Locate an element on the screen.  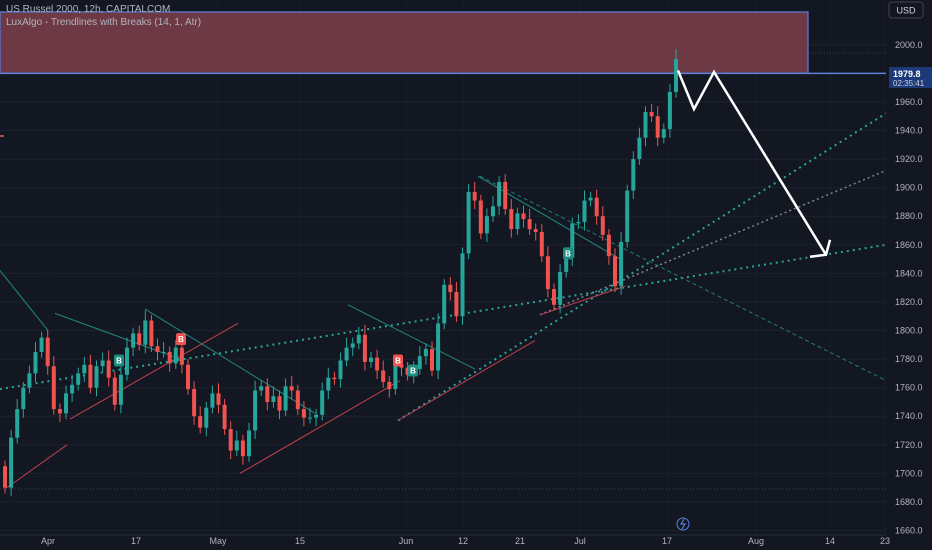
currency-button is located at coordinates (906, 10).